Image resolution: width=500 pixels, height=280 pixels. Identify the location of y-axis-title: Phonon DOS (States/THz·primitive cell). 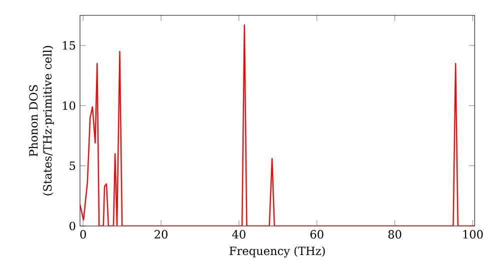
(41, 121).